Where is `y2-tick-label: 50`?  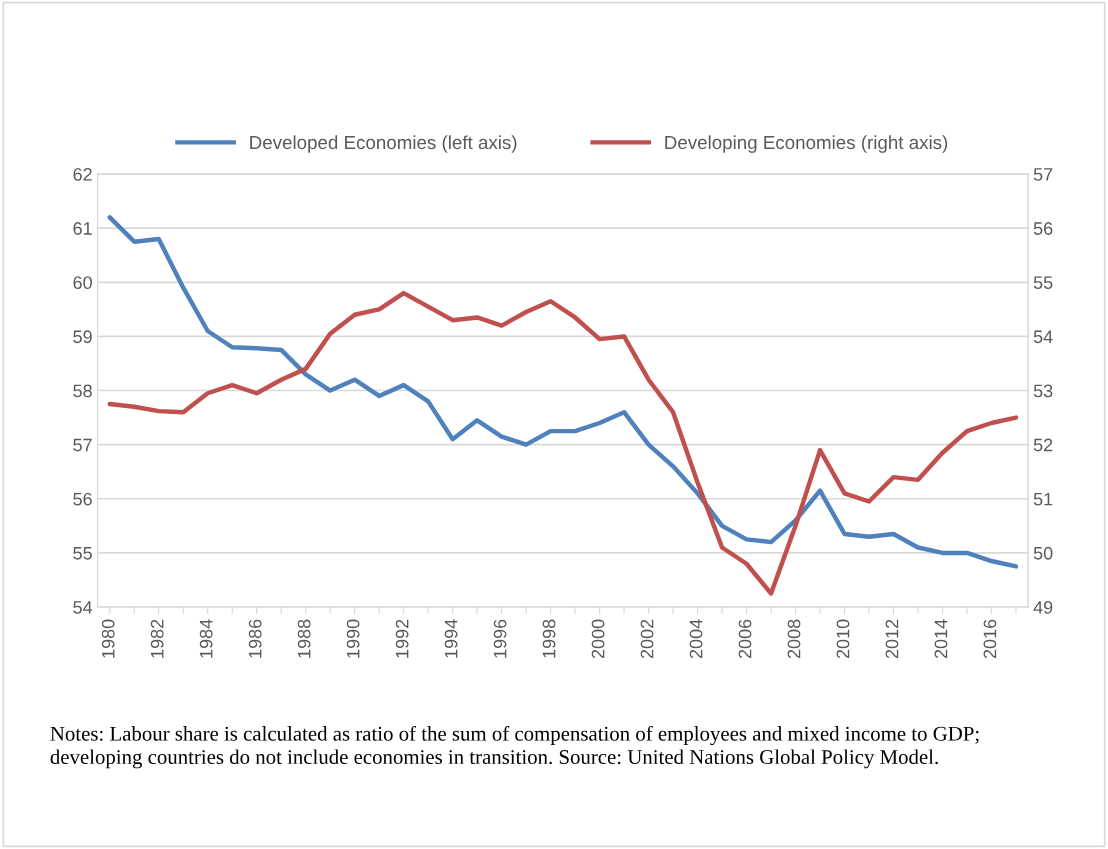 y2-tick-label: 50 is located at coordinates (1043, 553).